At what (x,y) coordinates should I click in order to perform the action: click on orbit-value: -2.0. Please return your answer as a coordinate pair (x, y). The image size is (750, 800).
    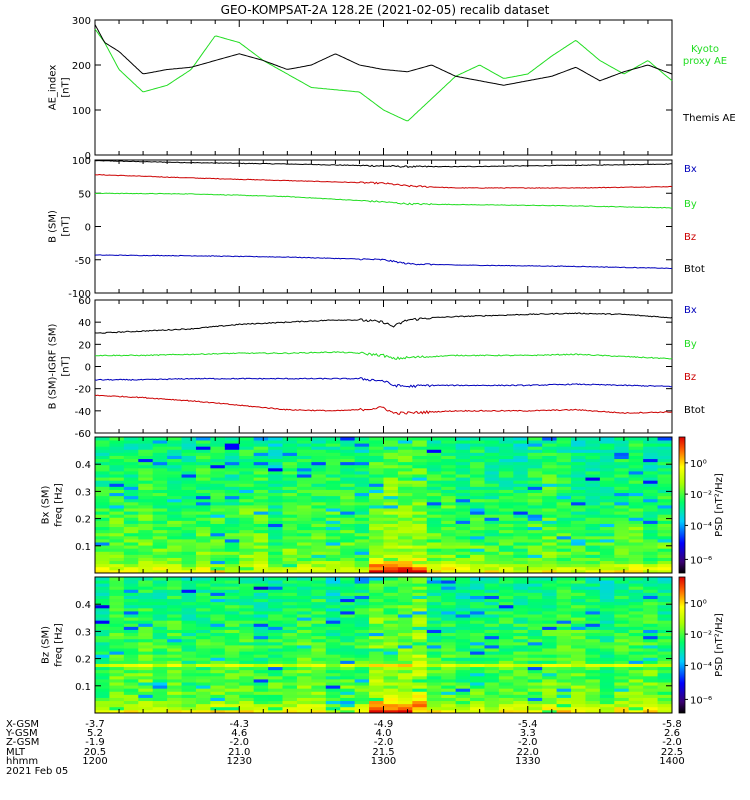
    Looking at the image, I should click on (239, 742).